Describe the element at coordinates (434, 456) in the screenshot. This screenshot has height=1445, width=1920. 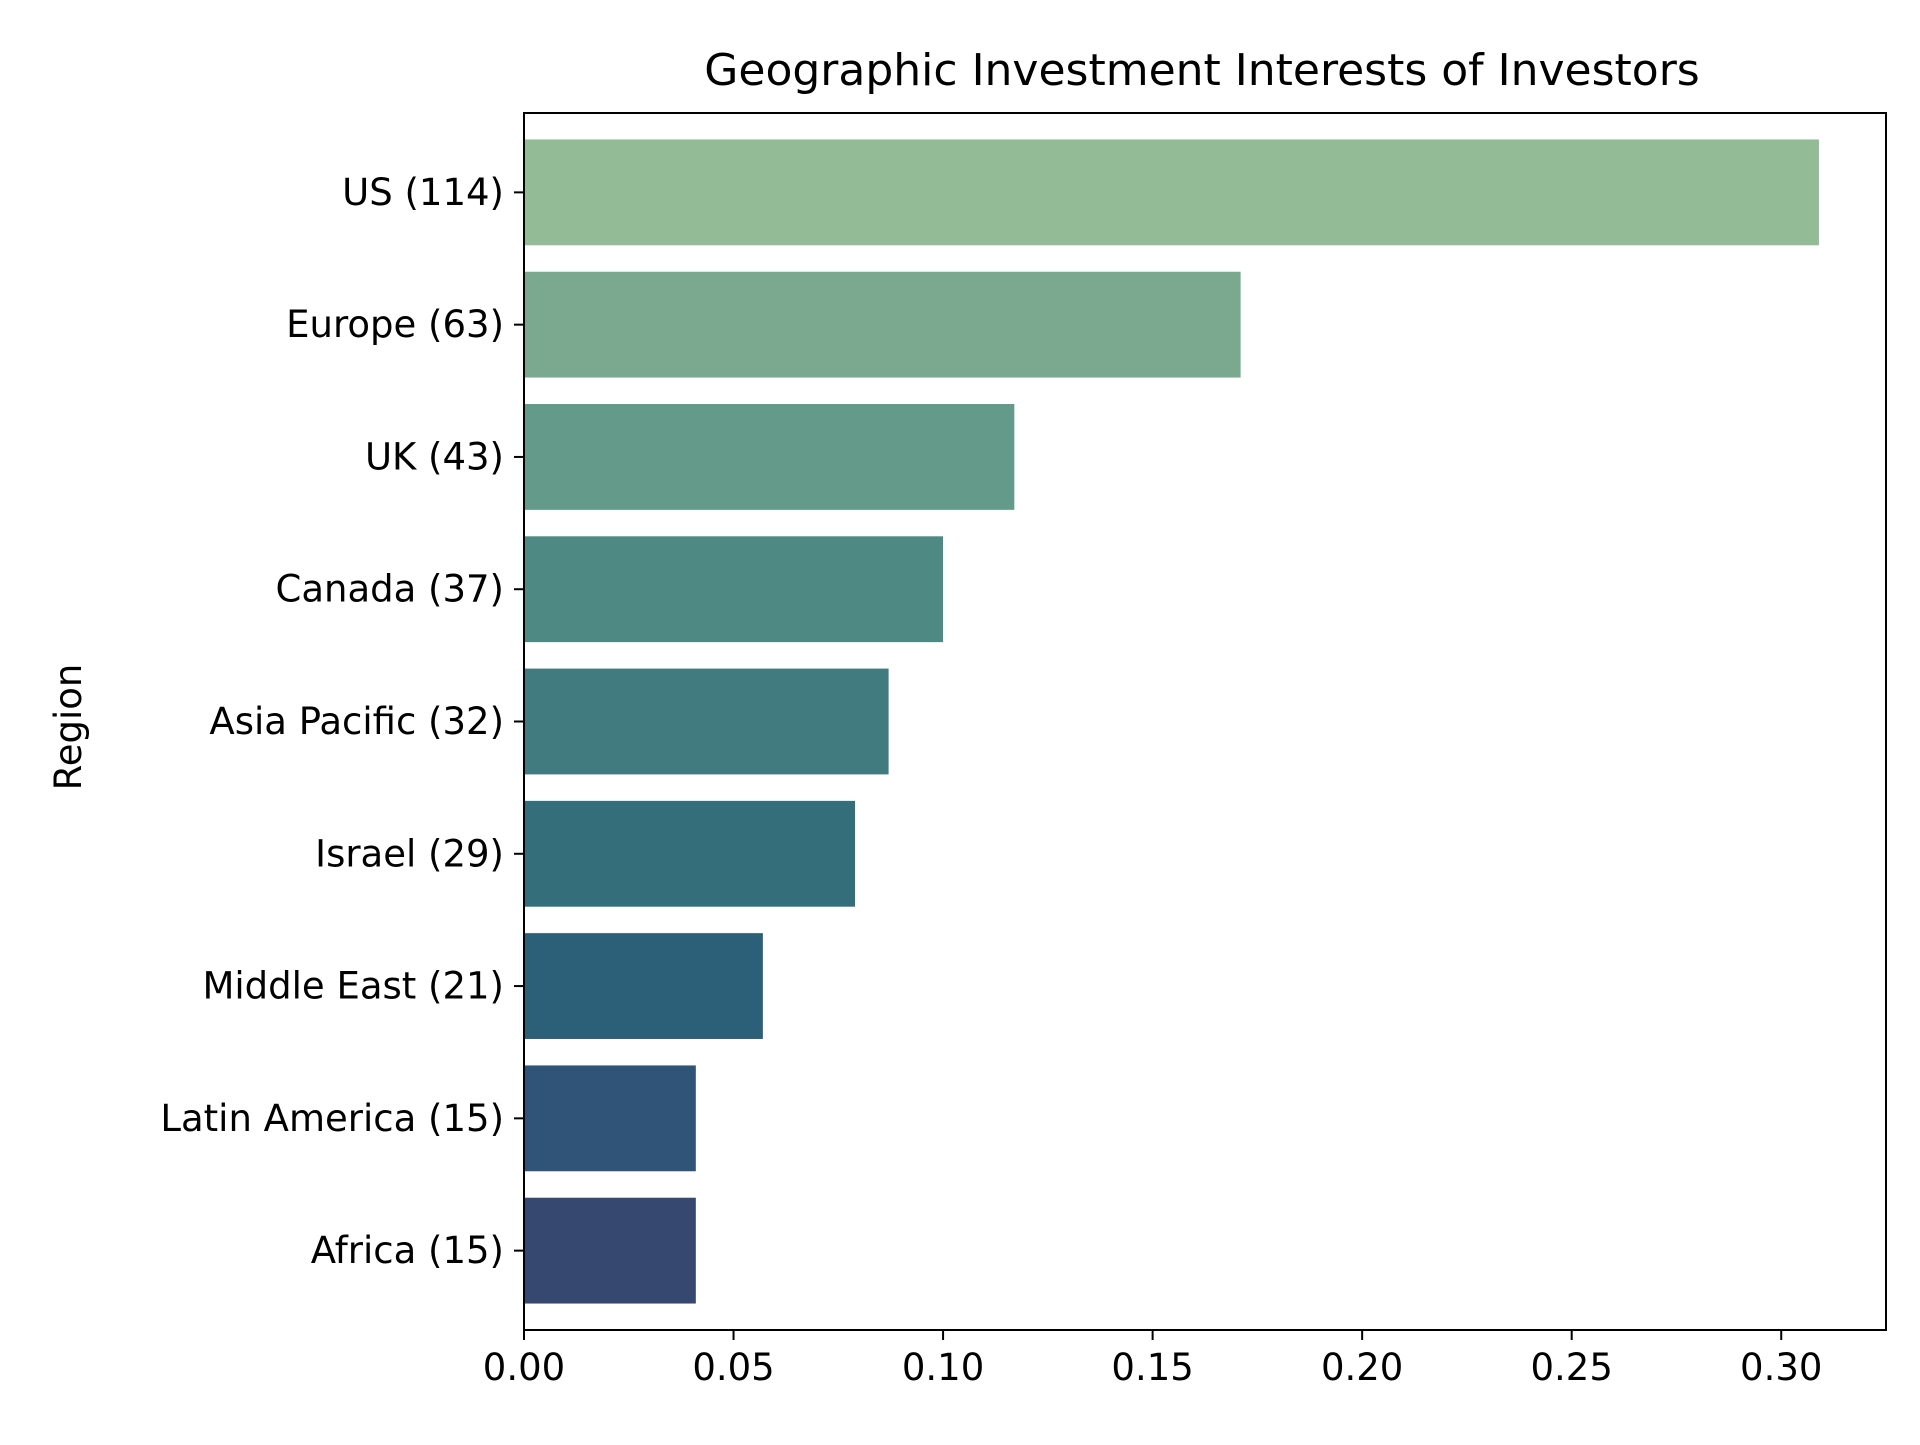
I see `y-tick-label: UK (43)` at that location.